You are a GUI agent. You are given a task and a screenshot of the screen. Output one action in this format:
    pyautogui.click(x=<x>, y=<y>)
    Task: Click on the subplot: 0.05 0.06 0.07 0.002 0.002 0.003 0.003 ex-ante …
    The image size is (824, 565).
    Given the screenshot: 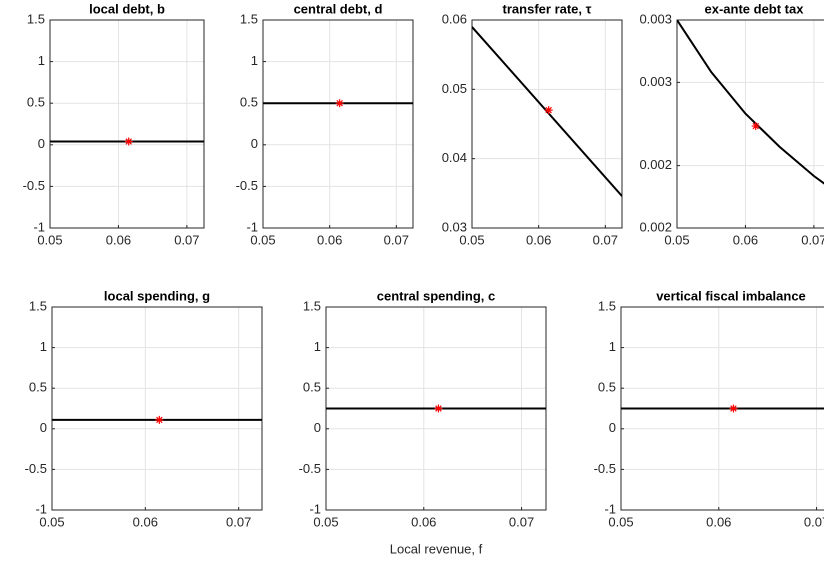 What is the action you would take?
    pyautogui.click(x=731, y=124)
    